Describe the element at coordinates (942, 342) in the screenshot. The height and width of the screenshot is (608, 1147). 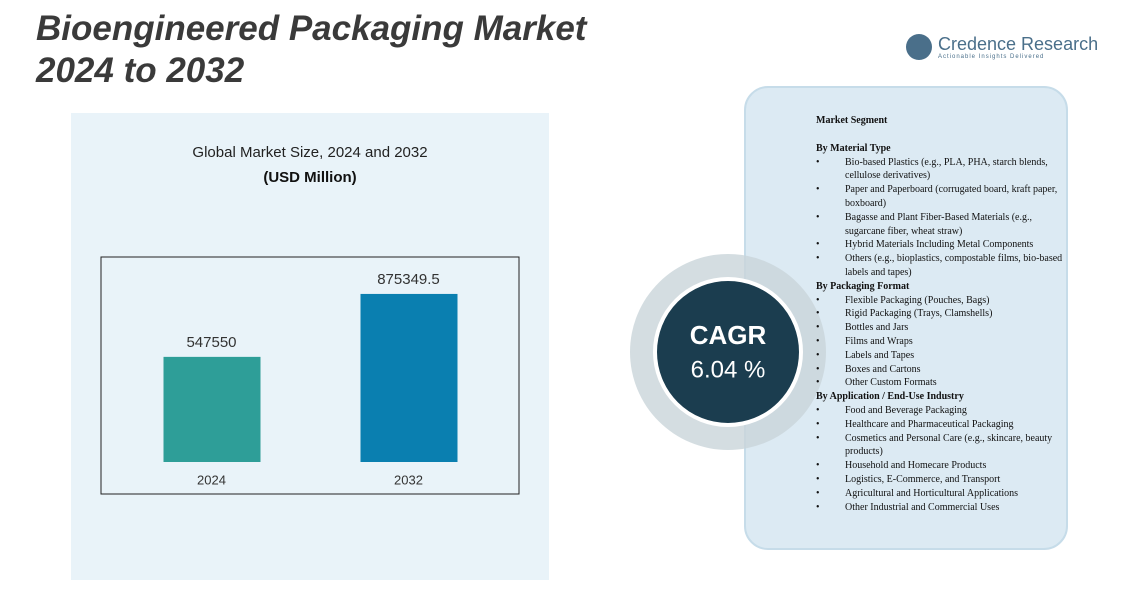
I see `segment-item: Films and Wraps` at that location.